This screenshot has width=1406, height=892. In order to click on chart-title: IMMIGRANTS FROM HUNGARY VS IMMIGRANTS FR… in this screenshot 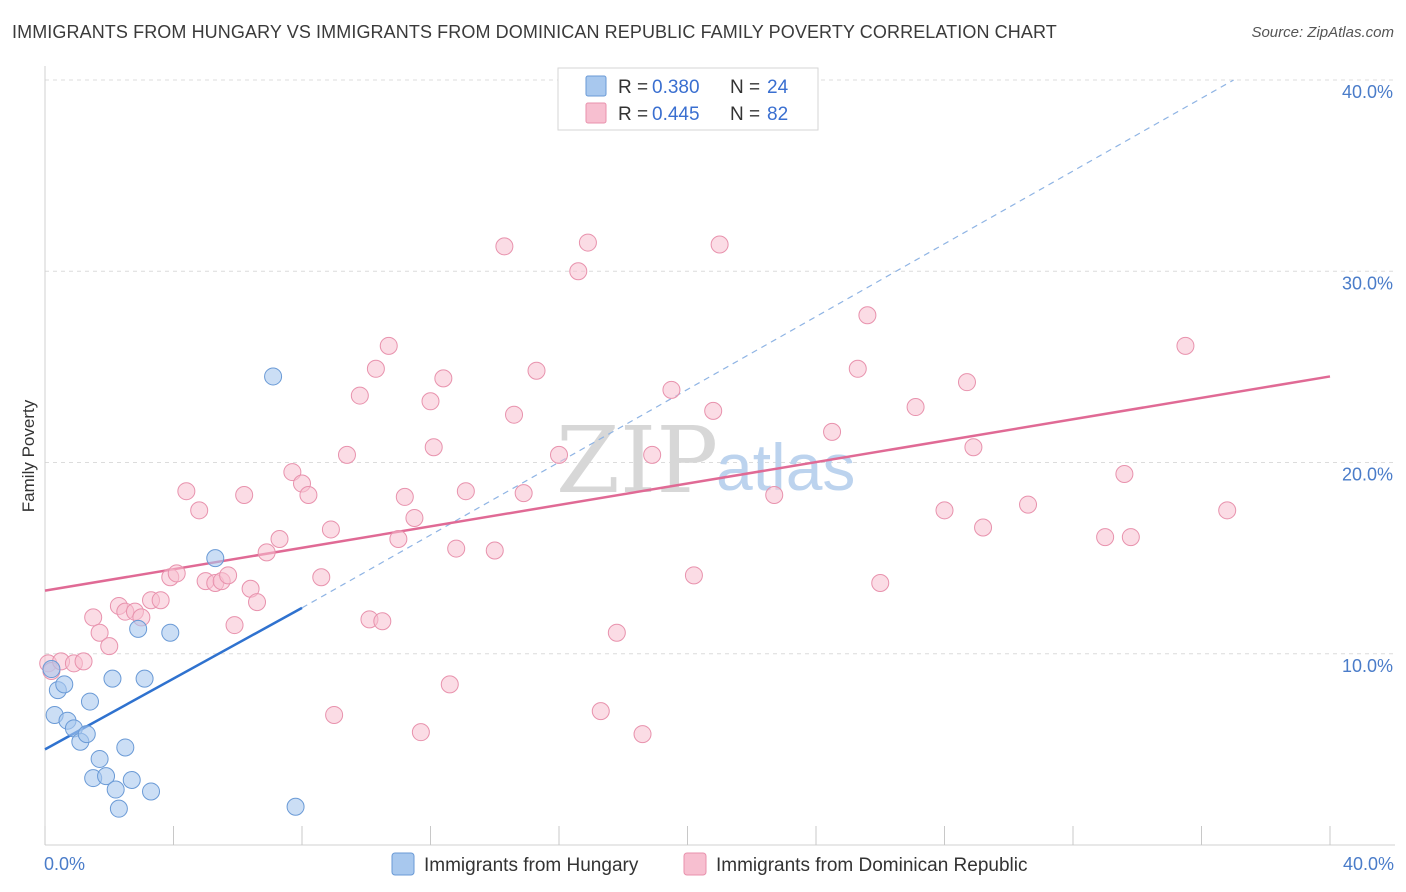, I will do `click(534, 32)`.